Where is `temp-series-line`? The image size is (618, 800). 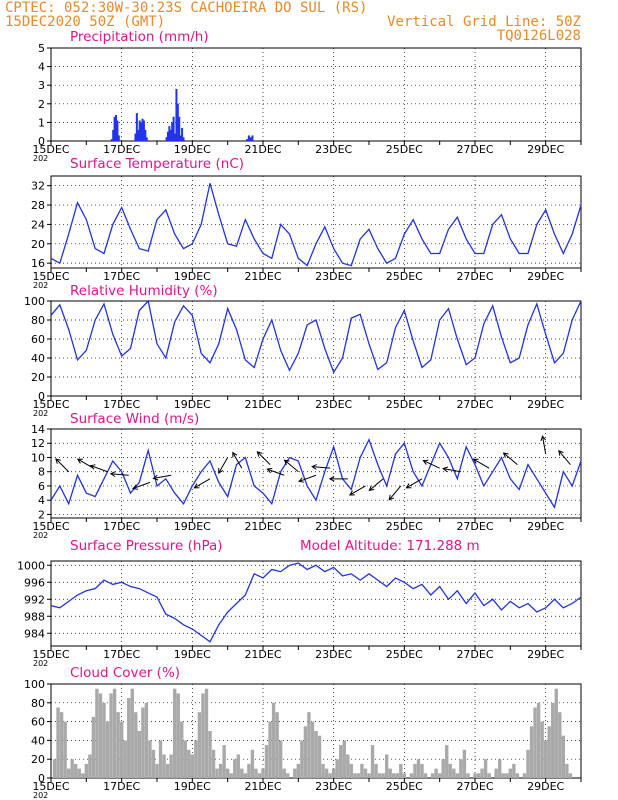 temp-series-line is located at coordinates (316, 225).